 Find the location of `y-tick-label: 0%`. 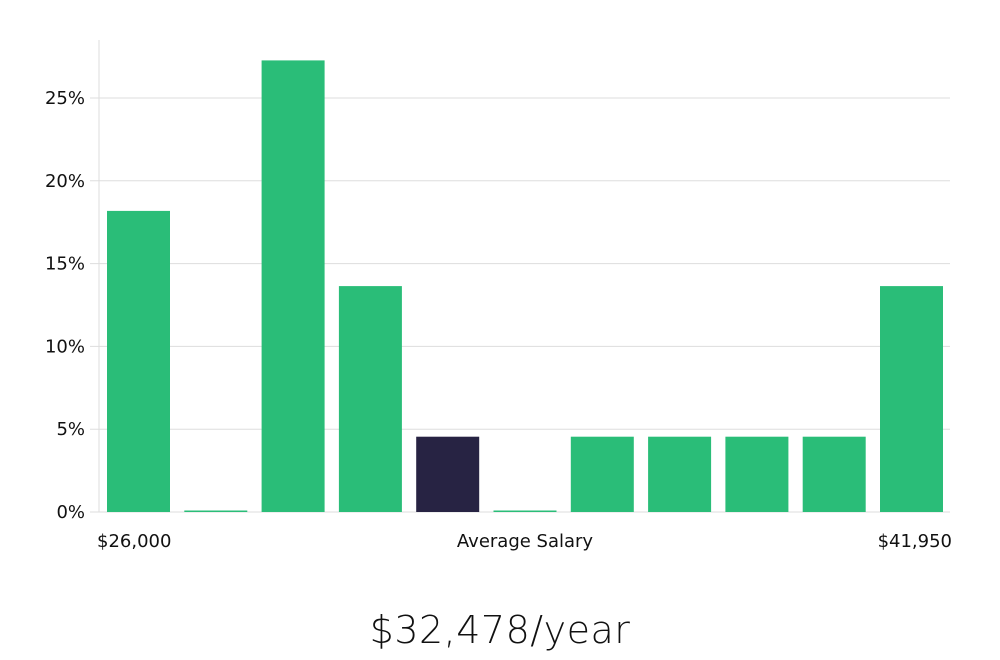

y-tick-label: 0% is located at coordinates (70, 512).